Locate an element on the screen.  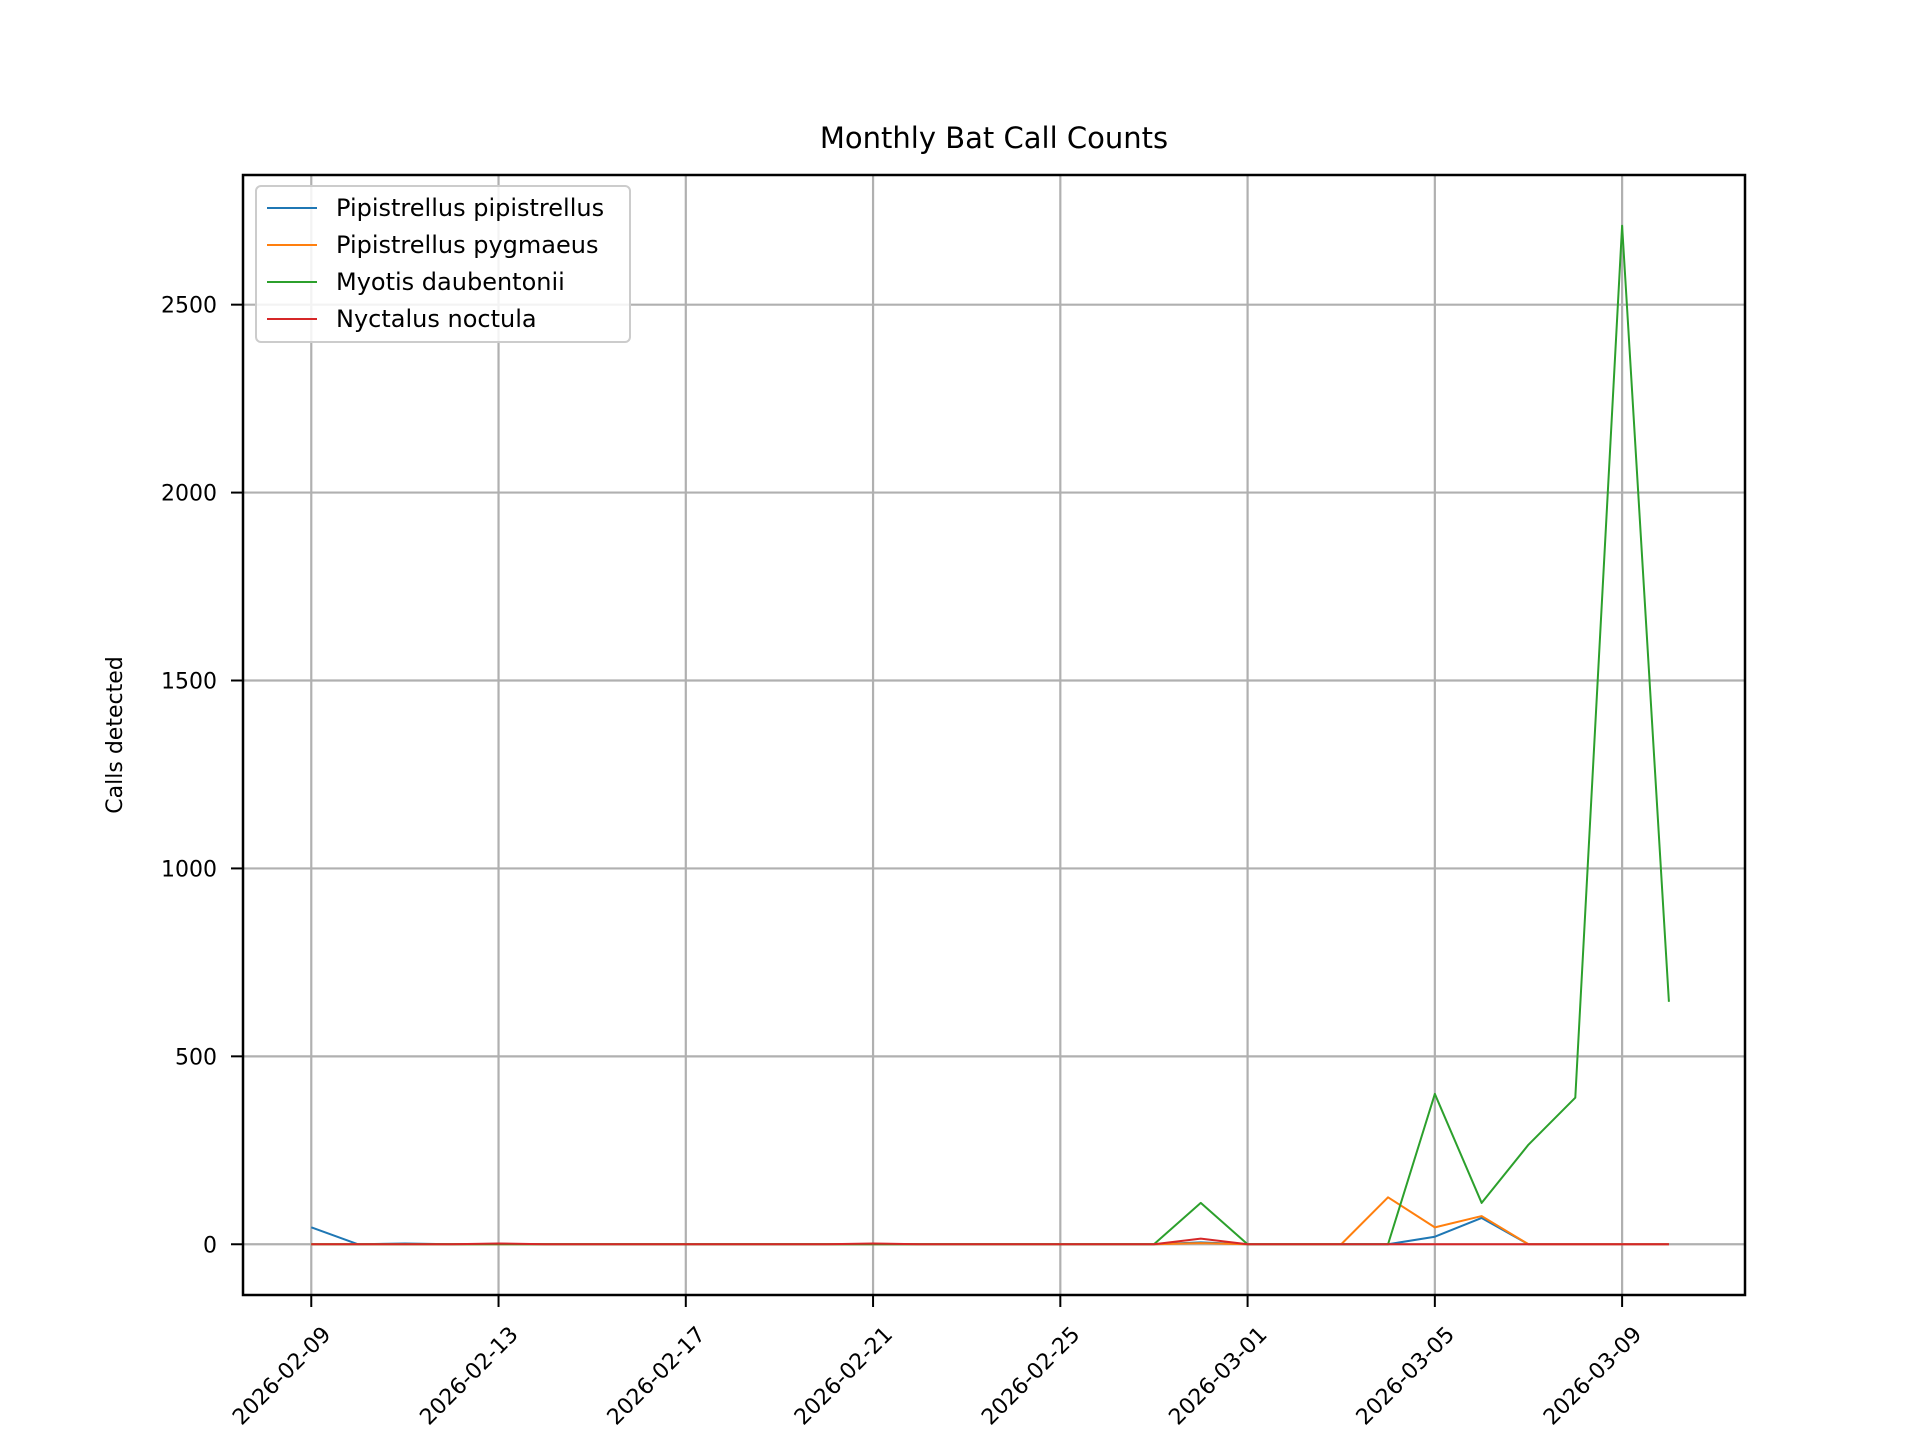
legend-label: Pipistrellus pygmaeus is located at coordinates (467, 245).